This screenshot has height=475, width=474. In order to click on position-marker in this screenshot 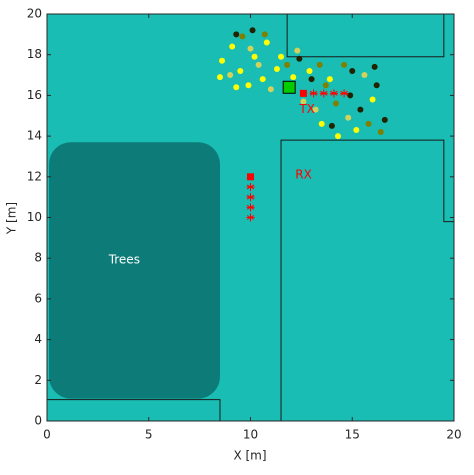, I will do `click(289, 87)`.